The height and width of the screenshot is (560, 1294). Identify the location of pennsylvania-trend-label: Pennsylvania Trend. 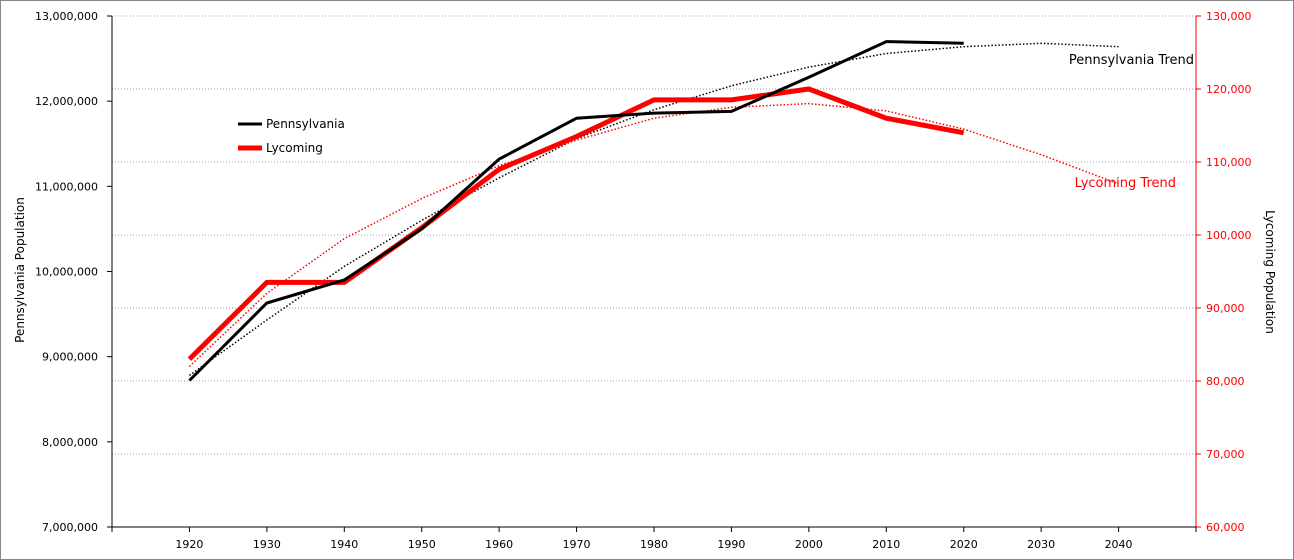
(1131, 60).